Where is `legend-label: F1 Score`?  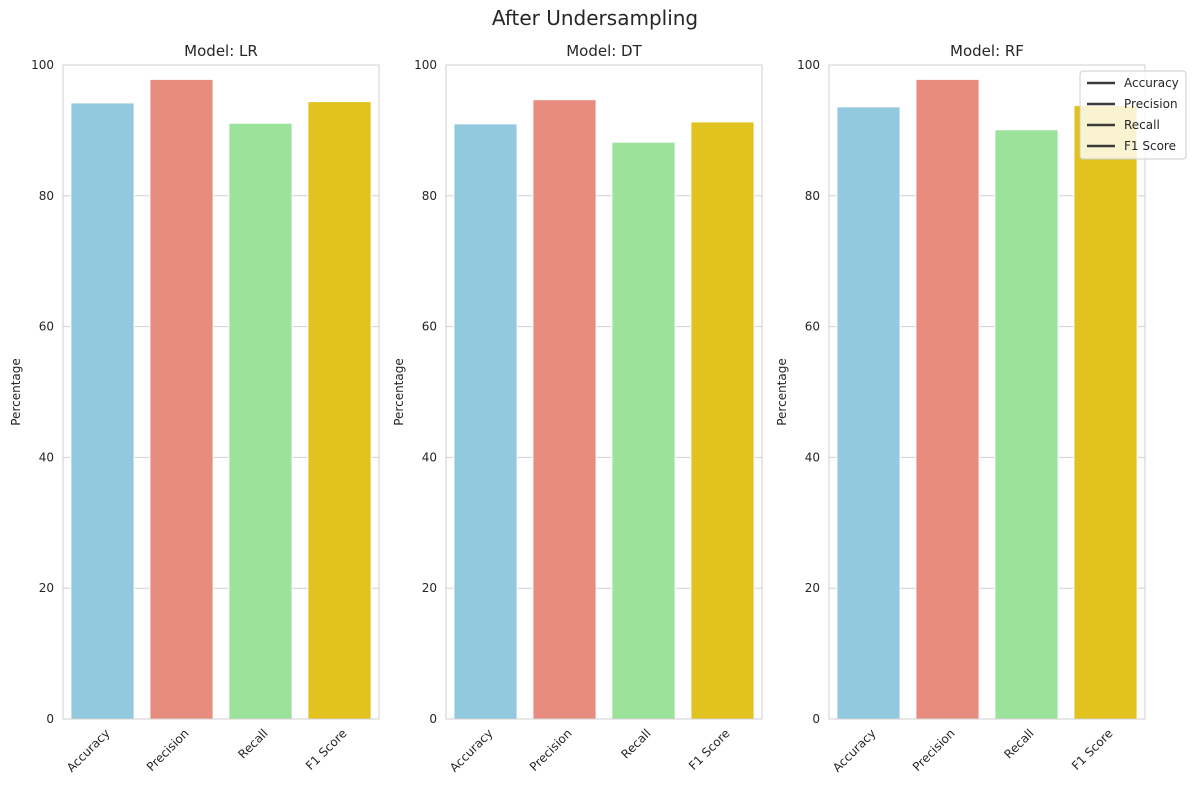 legend-label: F1 Score is located at coordinates (1150, 146).